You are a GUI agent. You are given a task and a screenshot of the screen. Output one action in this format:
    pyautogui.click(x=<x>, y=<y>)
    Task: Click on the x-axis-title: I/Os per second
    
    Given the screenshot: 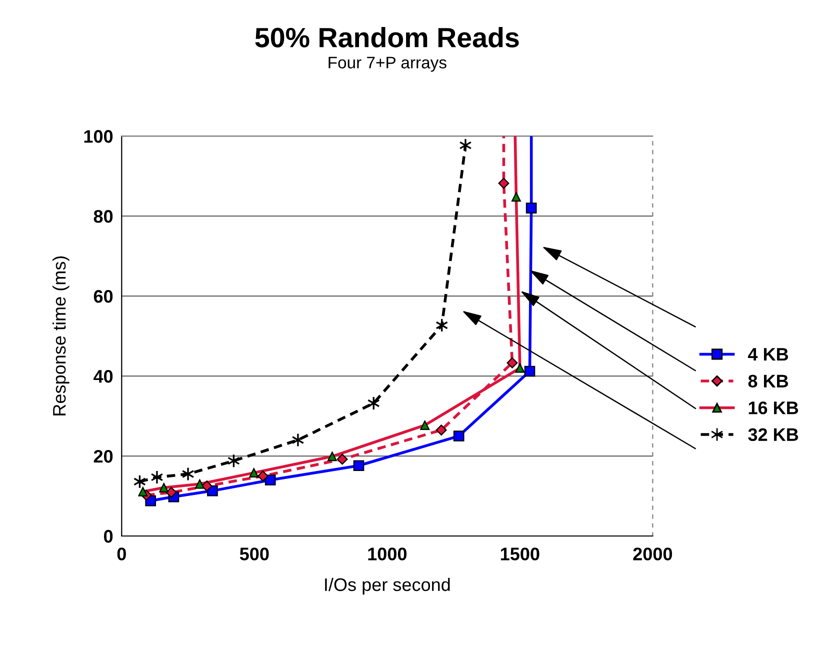 What is the action you would take?
    pyautogui.click(x=387, y=586)
    